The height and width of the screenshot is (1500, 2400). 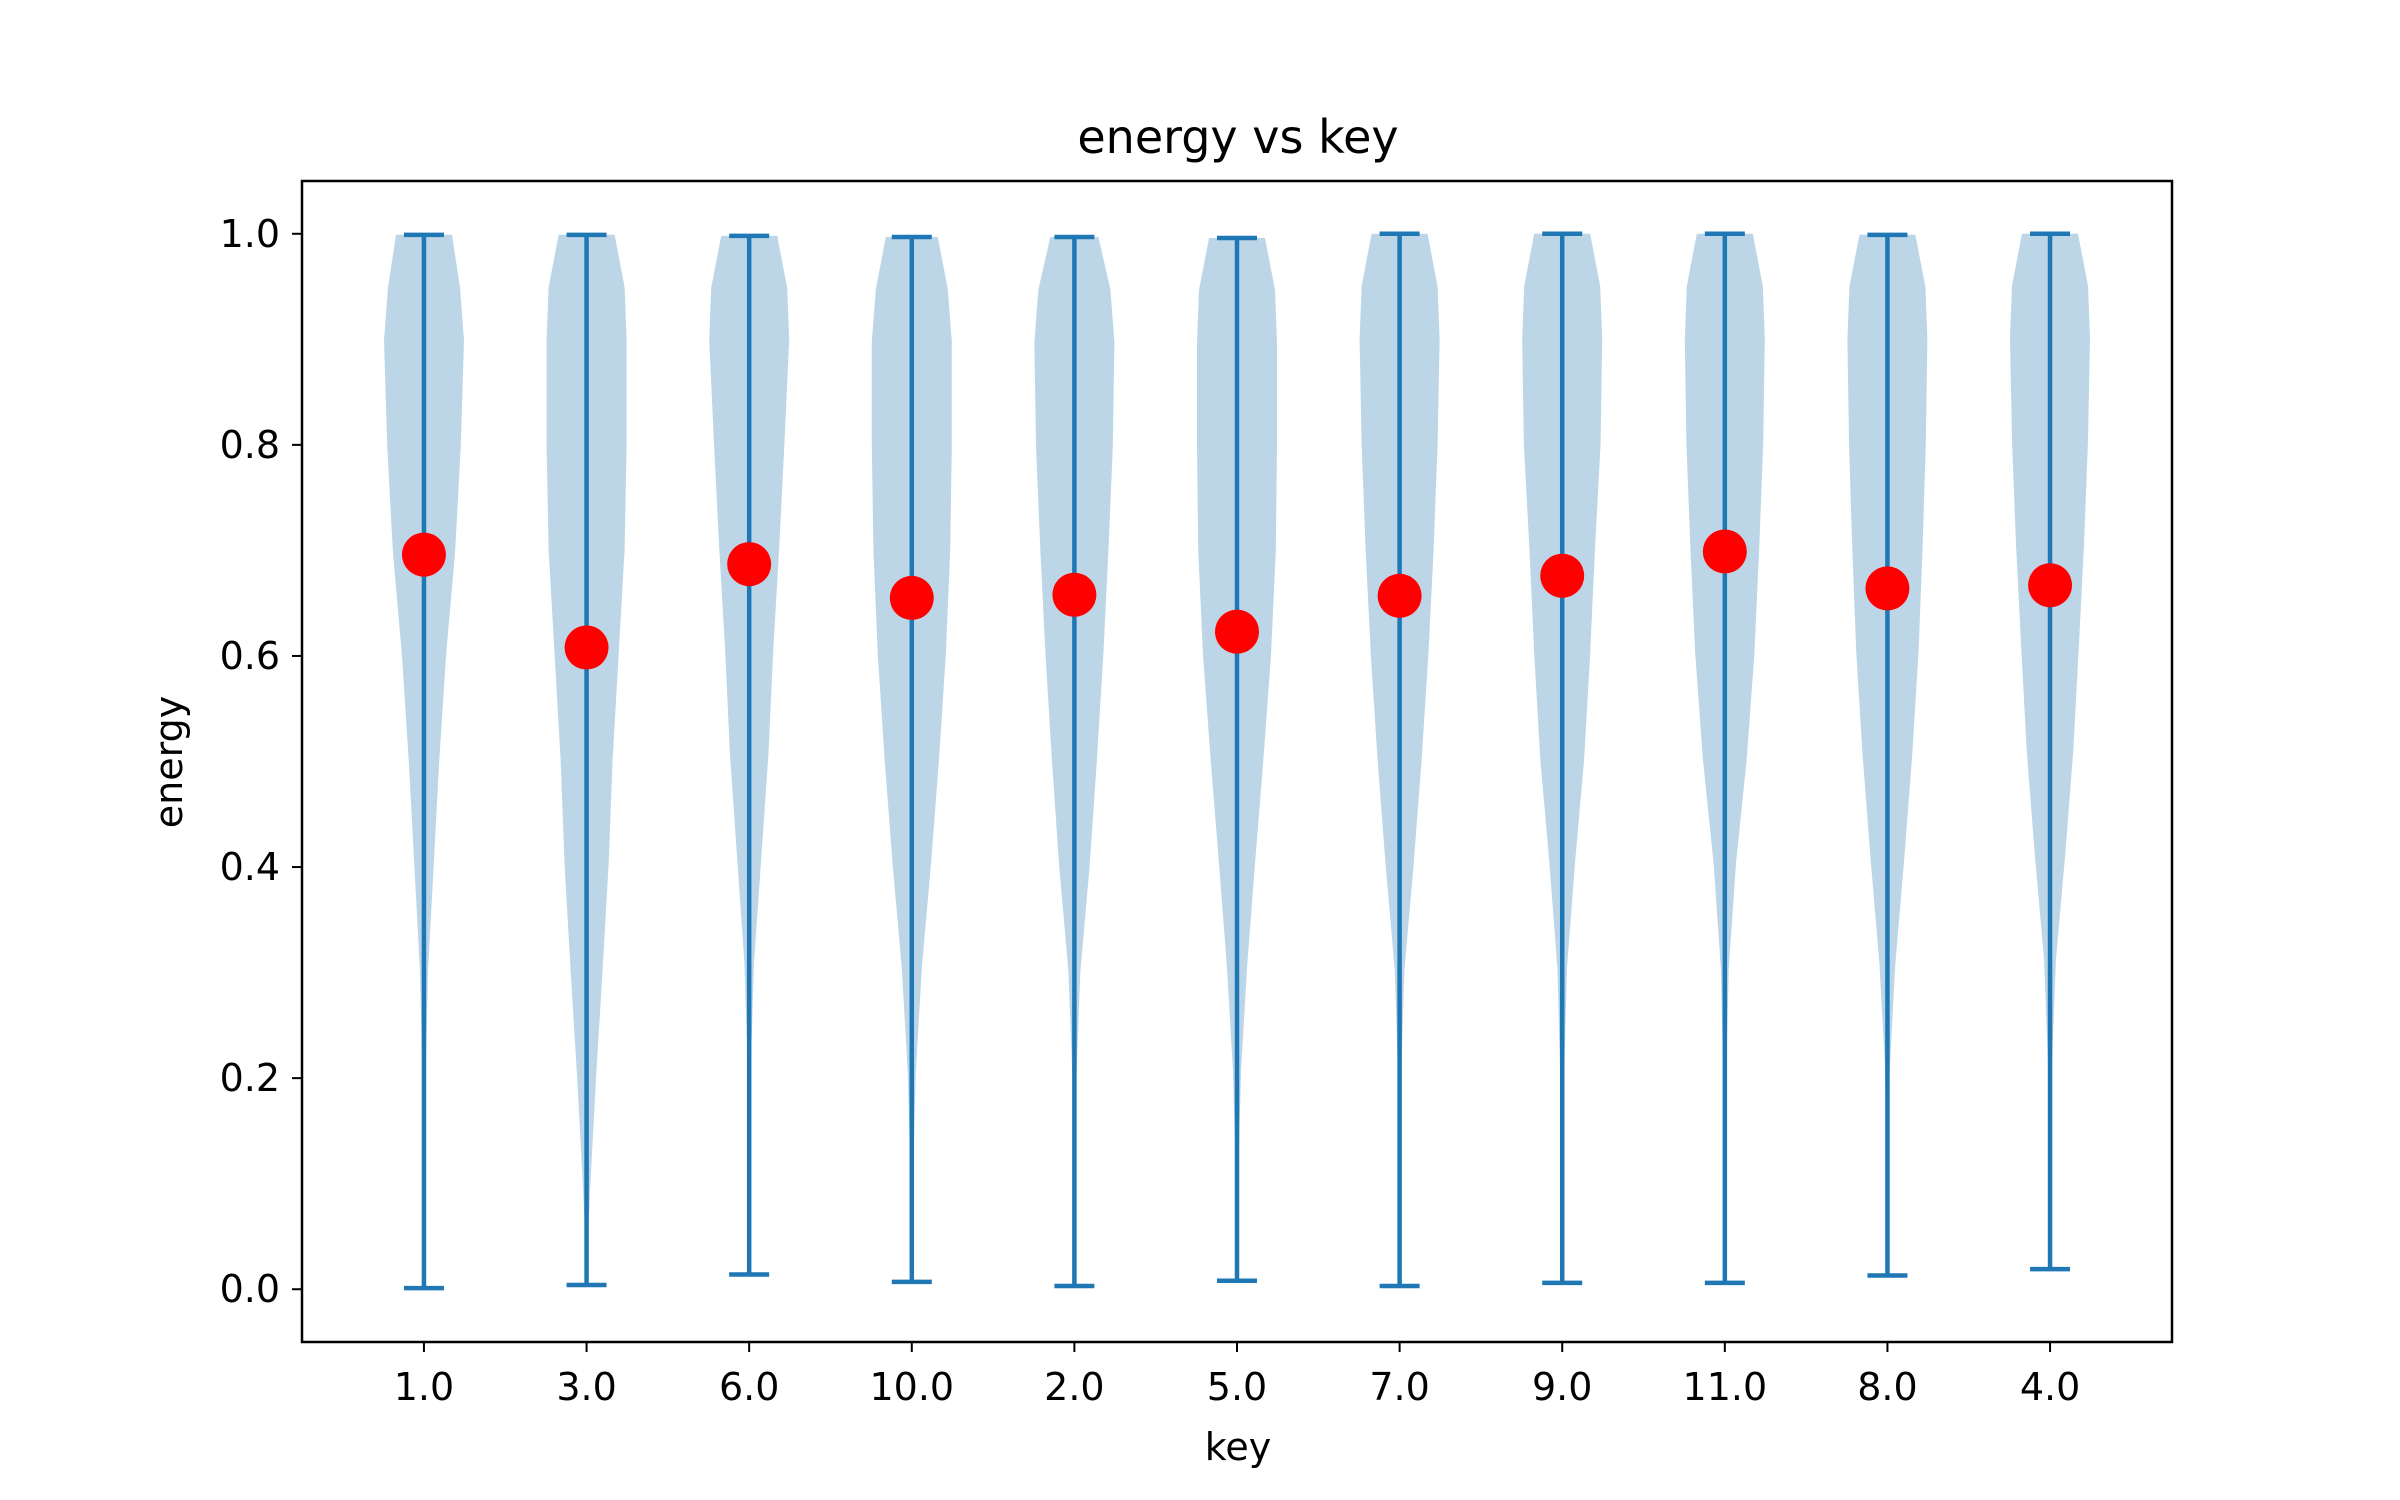 I want to click on y-tick-label: 0.2, so click(x=250, y=1078).